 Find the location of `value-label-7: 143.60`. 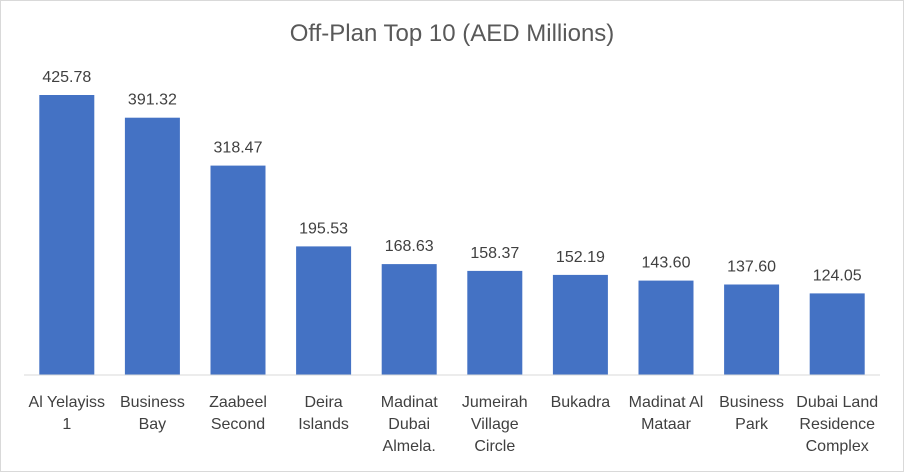

value-label-7: 143.60 is located at coordinates (666, 263).